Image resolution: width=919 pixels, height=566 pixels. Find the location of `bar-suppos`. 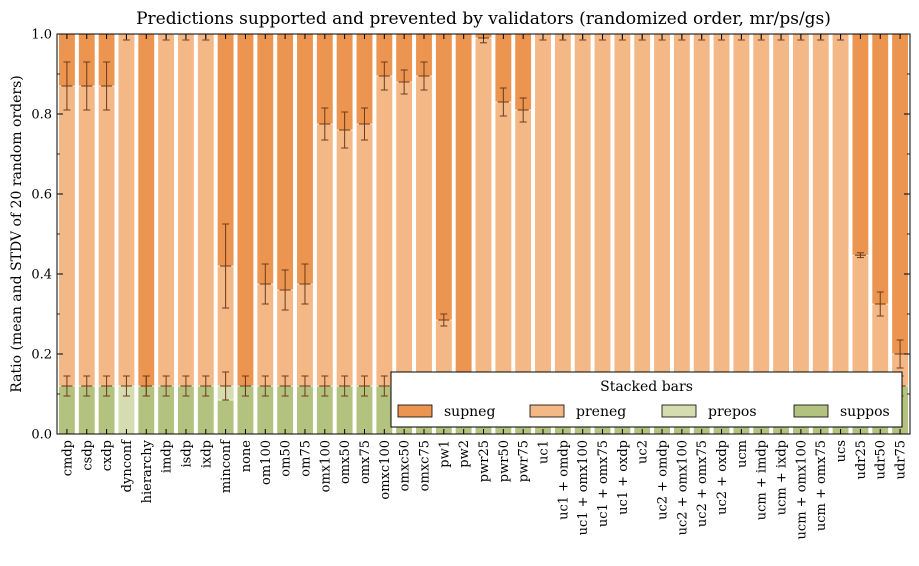

bar-suppos is located at coordinates (226, 417).